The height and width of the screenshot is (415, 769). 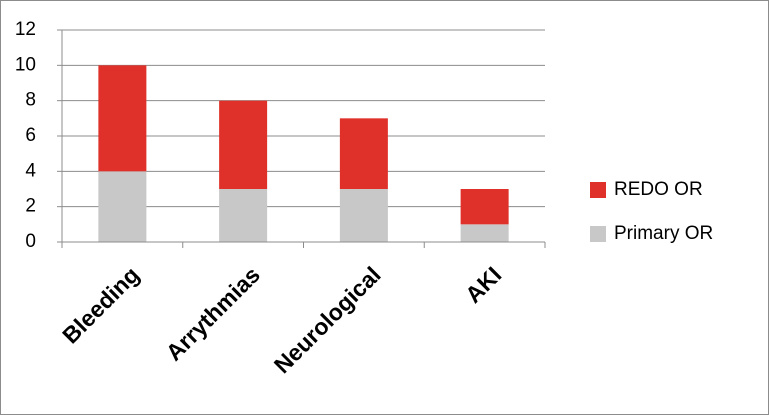 What do you see at coordinates (30, 135) in the screenshot?
I see `y-tick-label: 6` at bounding box center [30, 135].